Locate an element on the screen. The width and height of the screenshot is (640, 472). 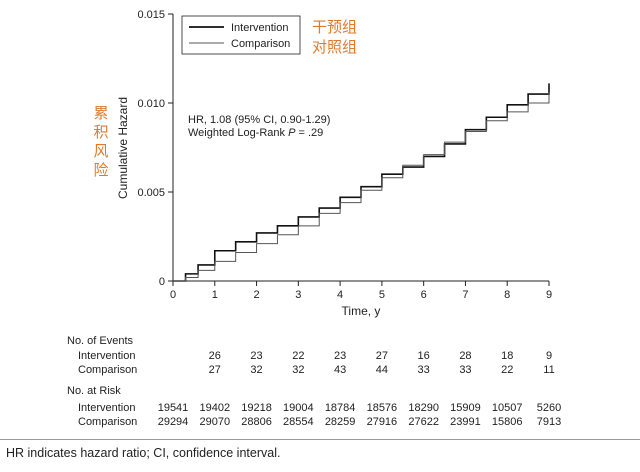
legend-box is located at coordinates (241, 35).